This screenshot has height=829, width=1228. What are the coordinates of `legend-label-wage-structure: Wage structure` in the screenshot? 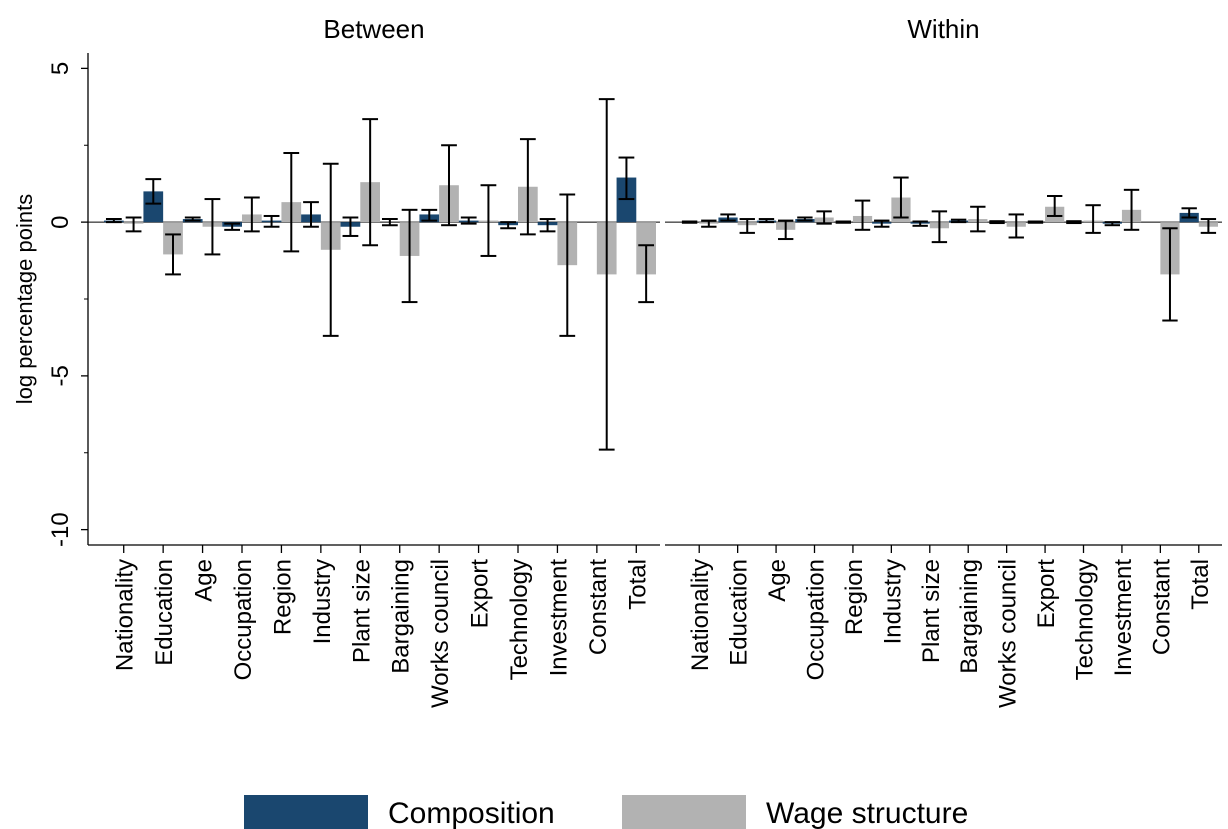 It's located at (867, 813).